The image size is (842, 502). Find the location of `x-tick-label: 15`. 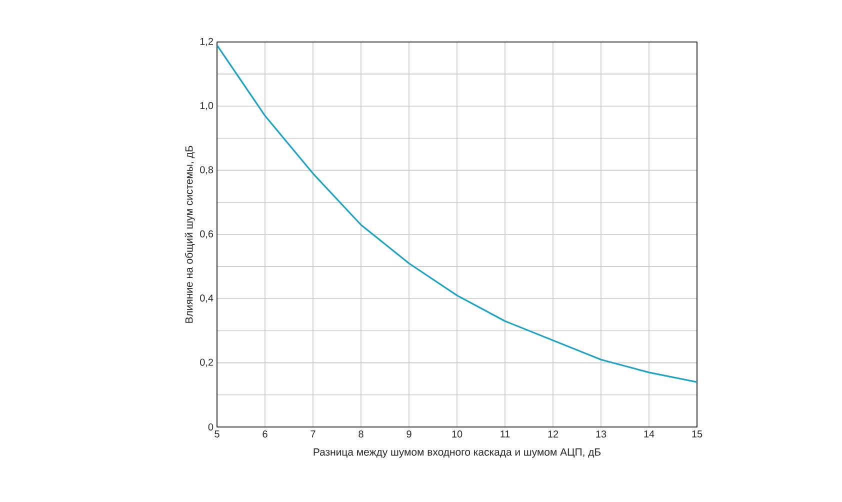

x-tick-label: 15 is located at coordinates (697, 434).